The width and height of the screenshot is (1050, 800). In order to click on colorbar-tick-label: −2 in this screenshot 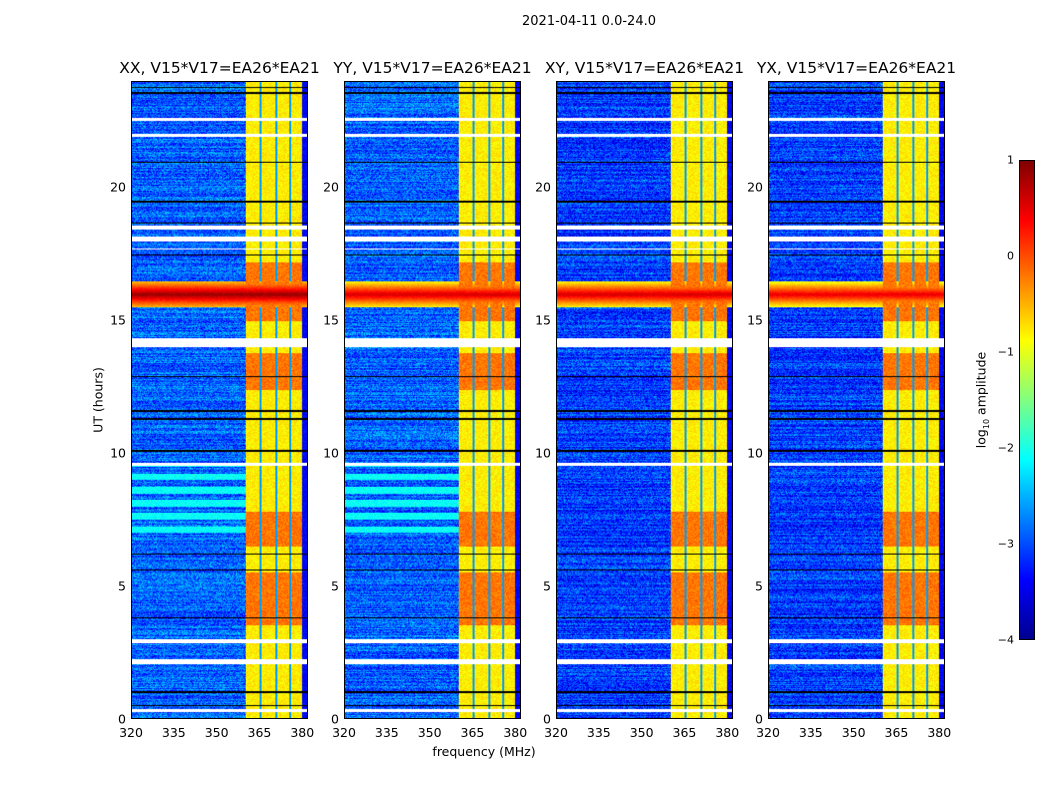, I will do `click(1005, 448)`.